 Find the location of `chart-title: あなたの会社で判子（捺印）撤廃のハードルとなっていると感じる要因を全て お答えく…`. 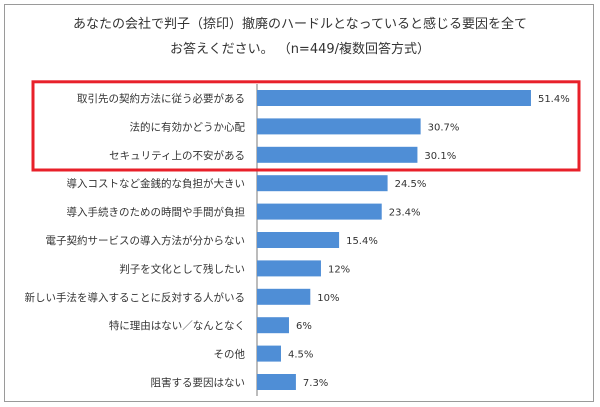

chart-title: あなたの会社で判子（捺印）撤廃のハードルとなっていると感じる要因を全て お答えく… is located at coordinates (300, 37).